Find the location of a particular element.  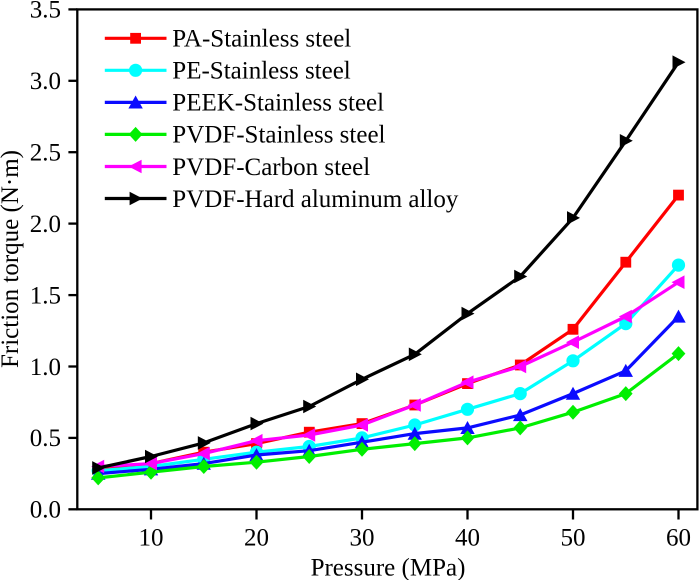

svg-text: PE-Stainless steel is located at coordinates (261, 71).